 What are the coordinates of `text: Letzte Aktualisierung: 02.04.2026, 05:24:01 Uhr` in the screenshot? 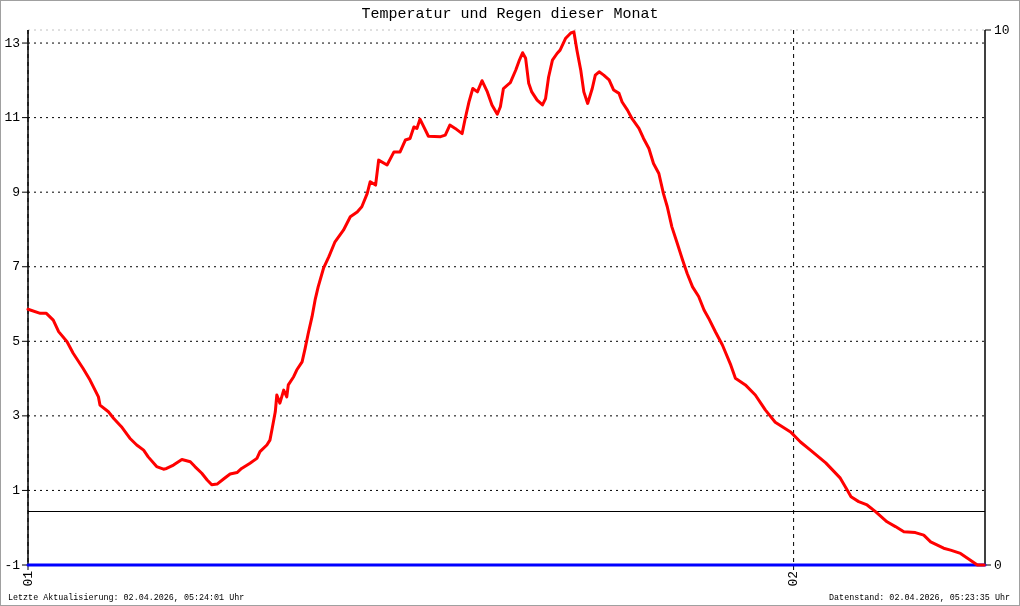 It's located at (126, 598).